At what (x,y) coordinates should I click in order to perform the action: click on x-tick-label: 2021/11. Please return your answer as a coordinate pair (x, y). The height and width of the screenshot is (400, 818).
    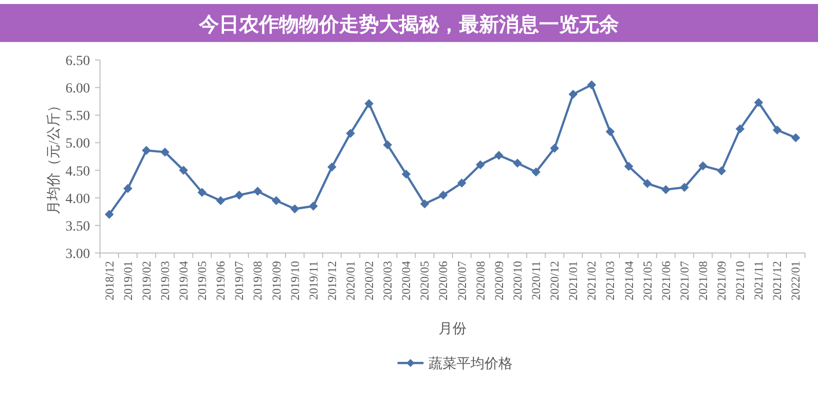
    Looking at the image, I should click on (759, 280).